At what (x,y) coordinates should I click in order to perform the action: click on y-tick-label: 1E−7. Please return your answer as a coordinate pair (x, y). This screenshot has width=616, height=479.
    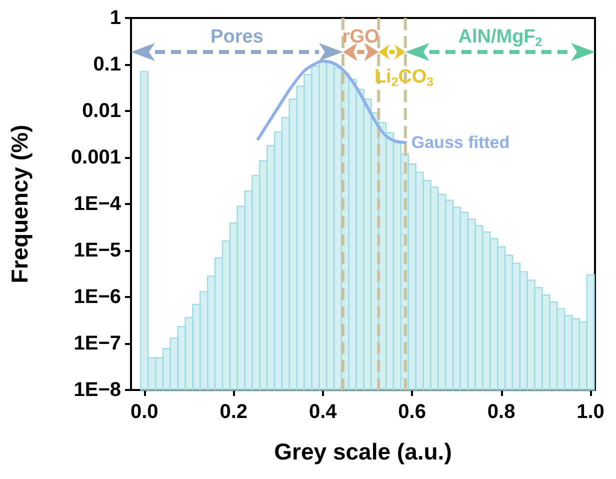
    Looking at the image, I should click on (97, 343).